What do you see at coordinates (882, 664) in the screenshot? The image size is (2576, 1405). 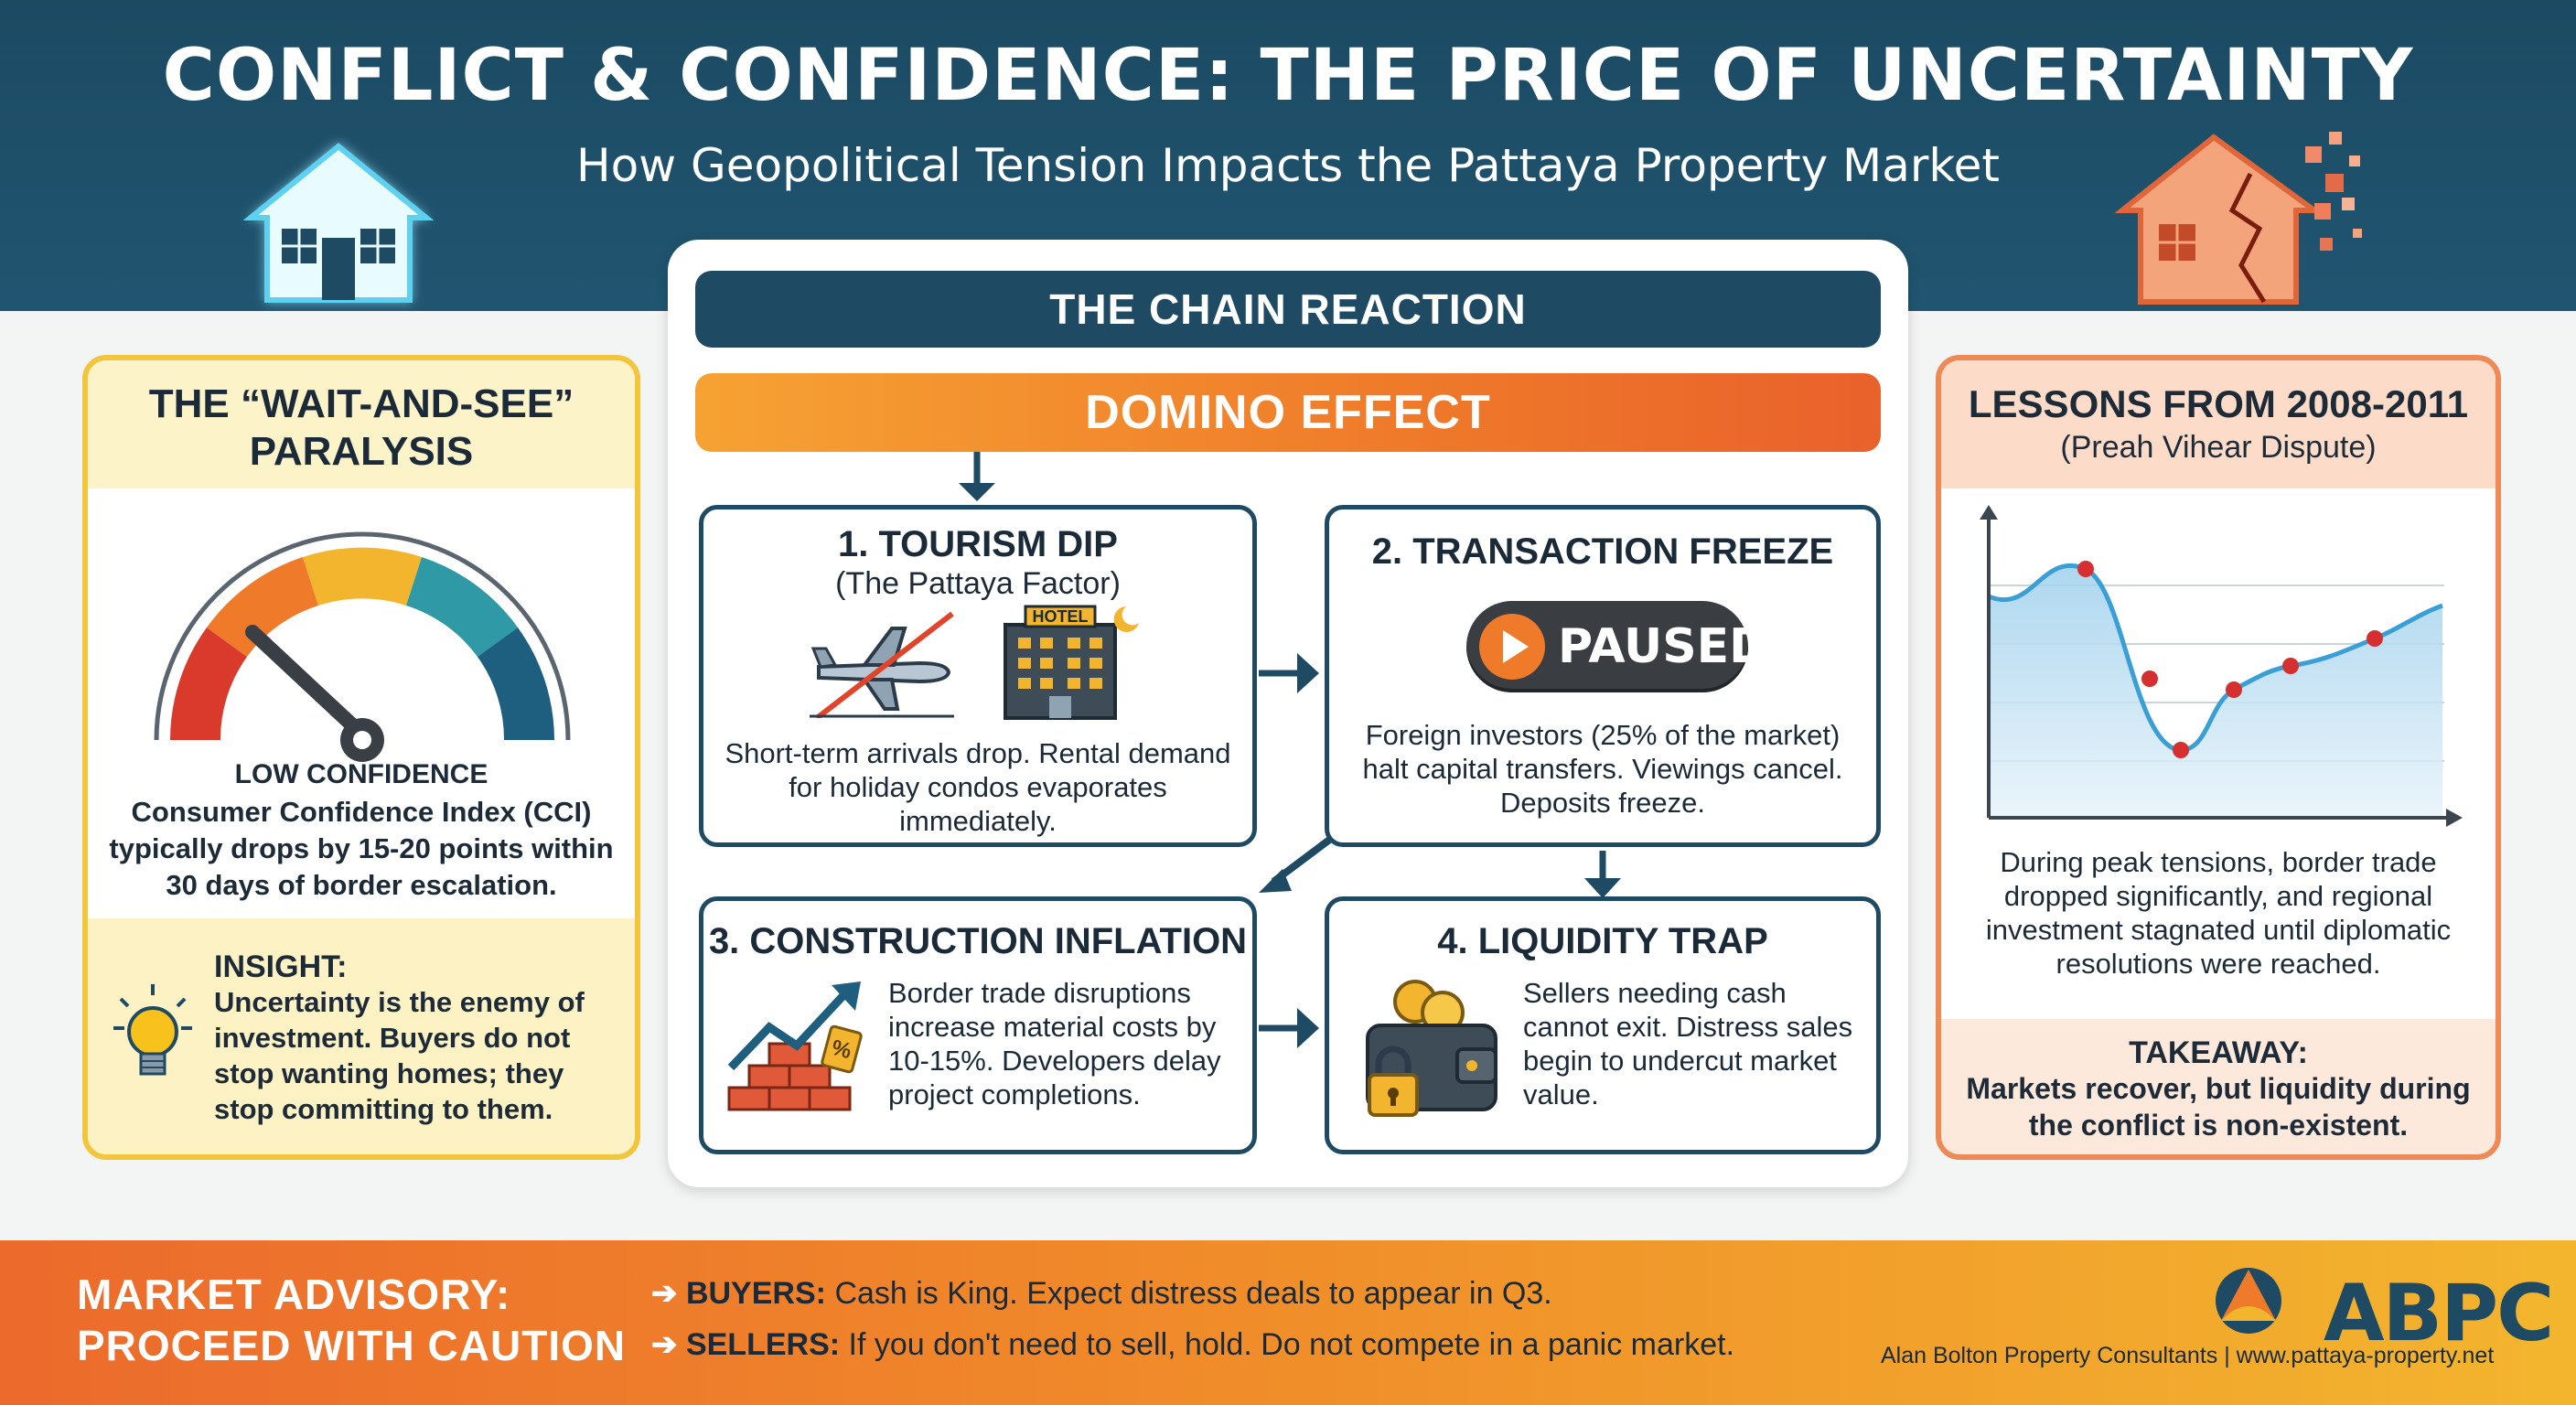 I see `airplane-crossed-icon` at bounding box center [882, 664].